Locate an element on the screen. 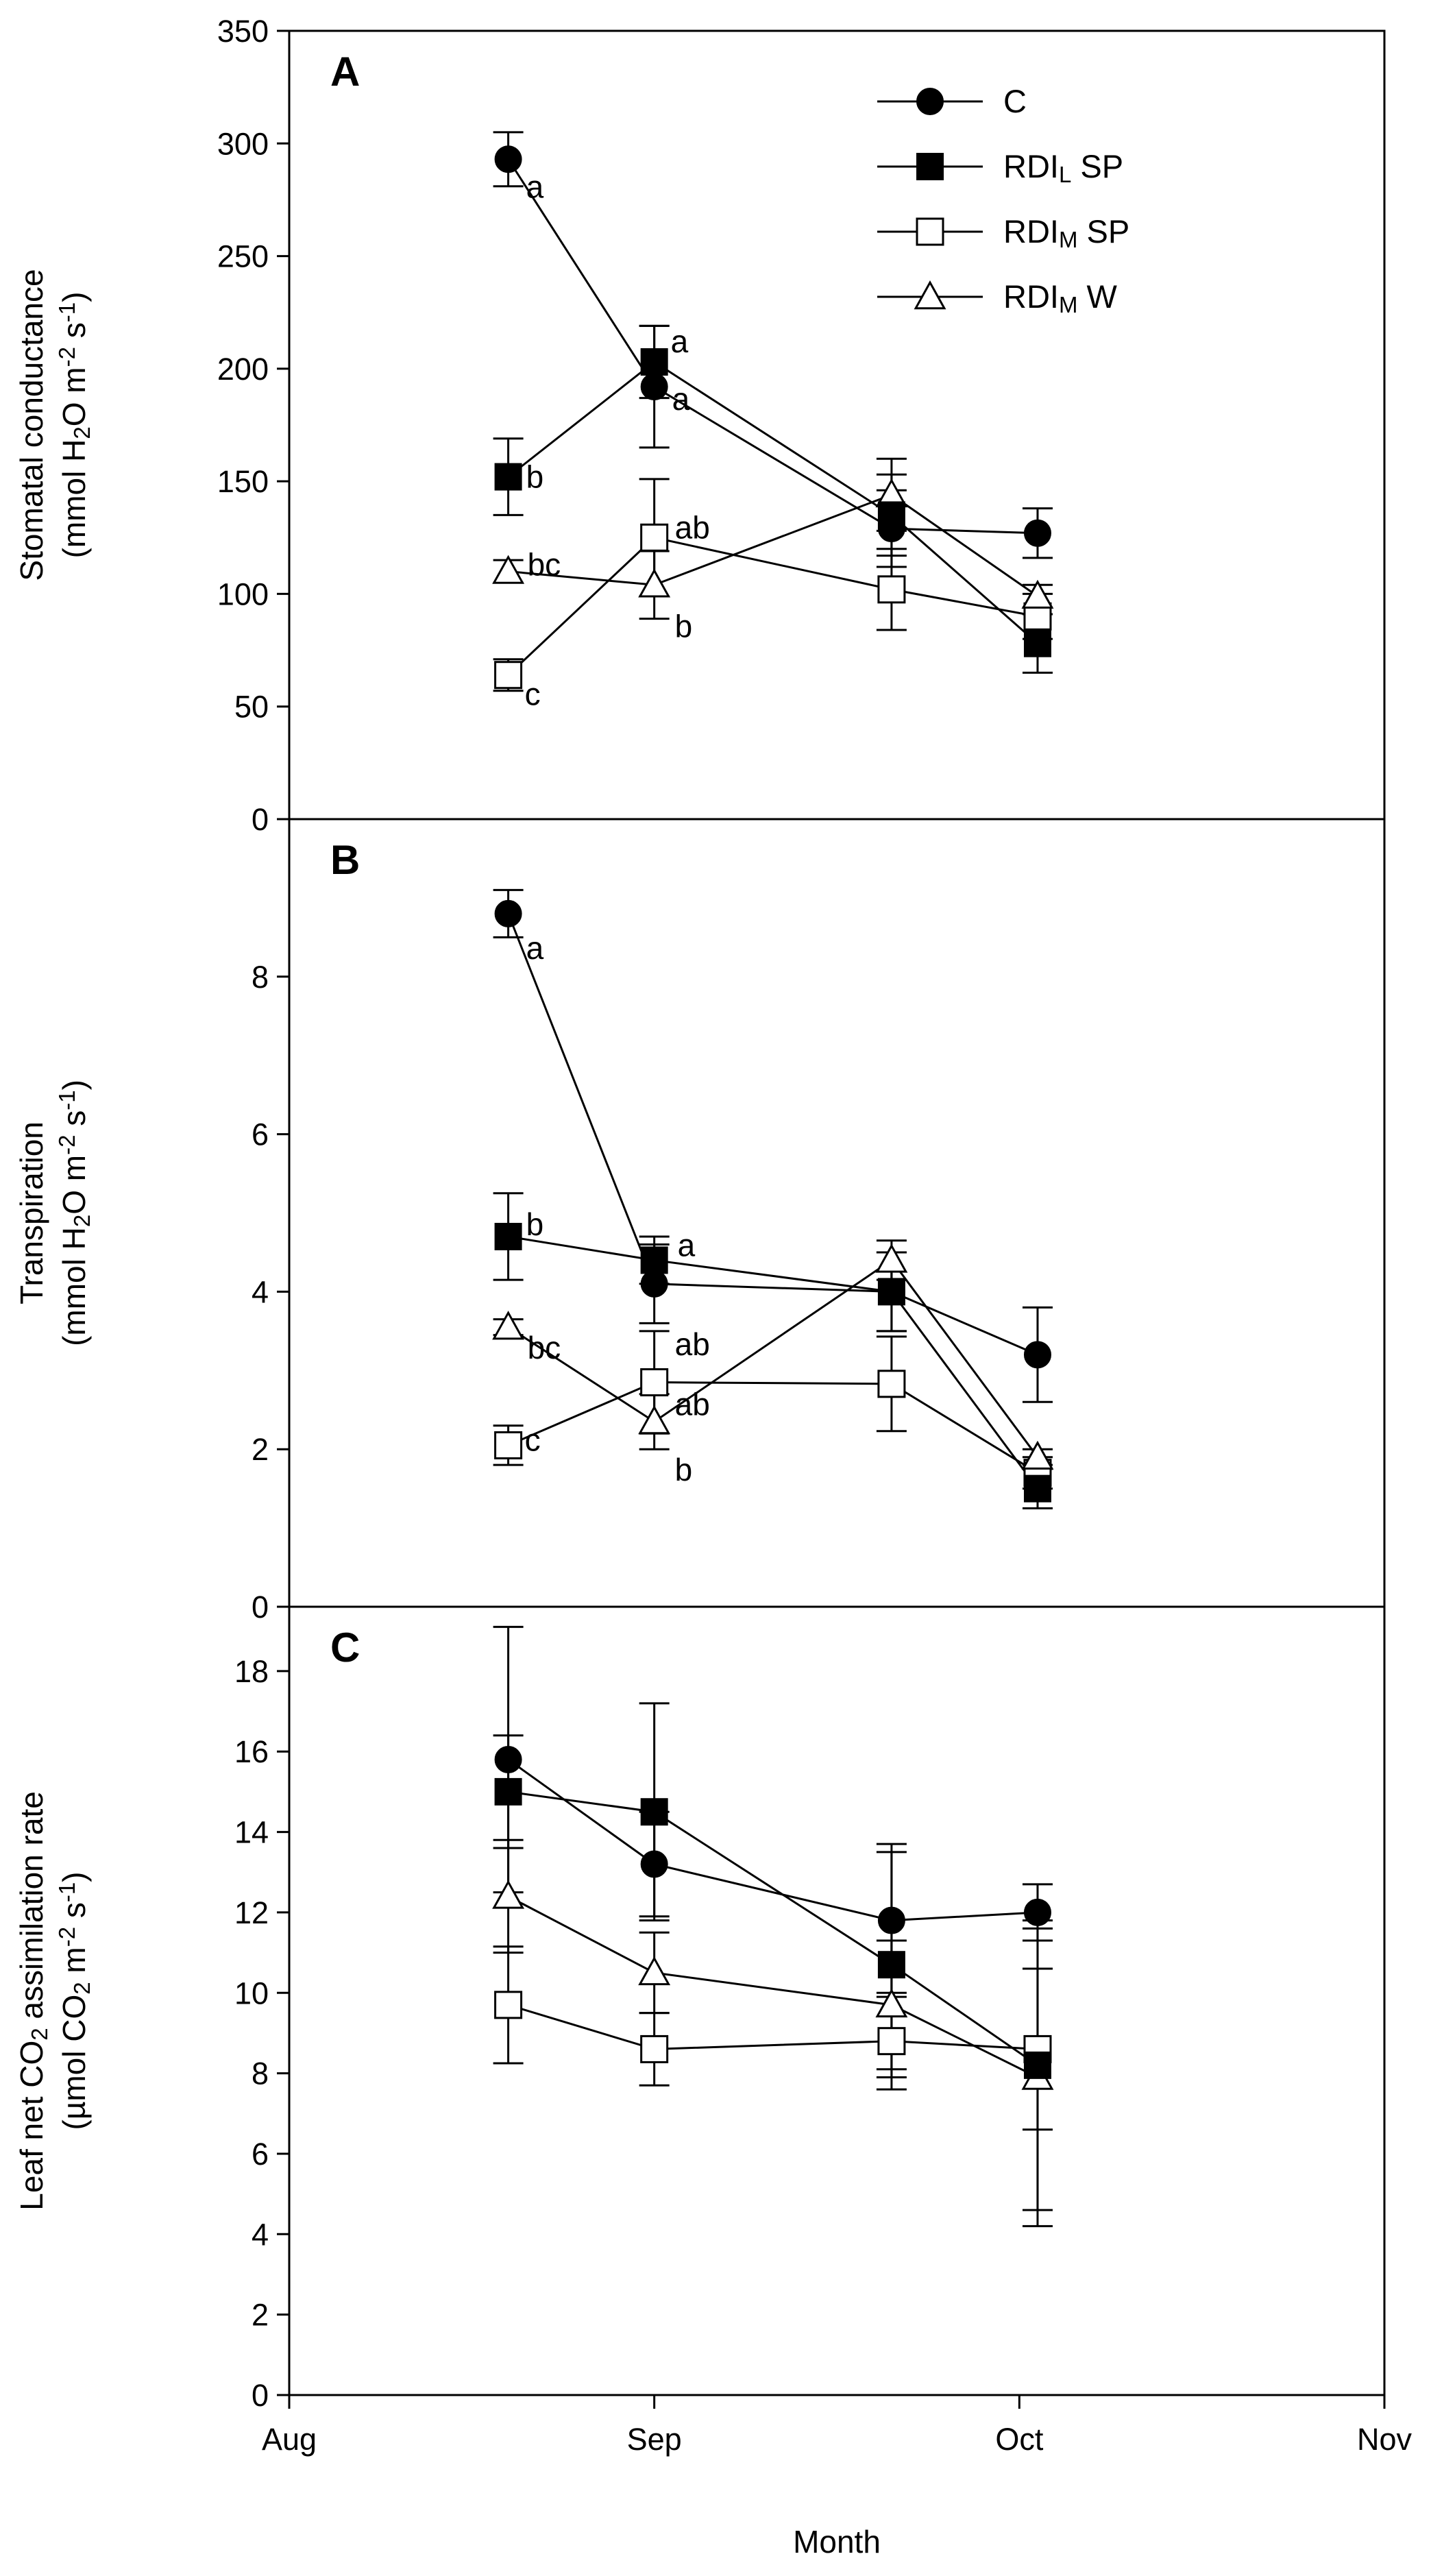 The height and width of the screenshot is (2576, 1431). series-c is located at coordinates (773, 349).